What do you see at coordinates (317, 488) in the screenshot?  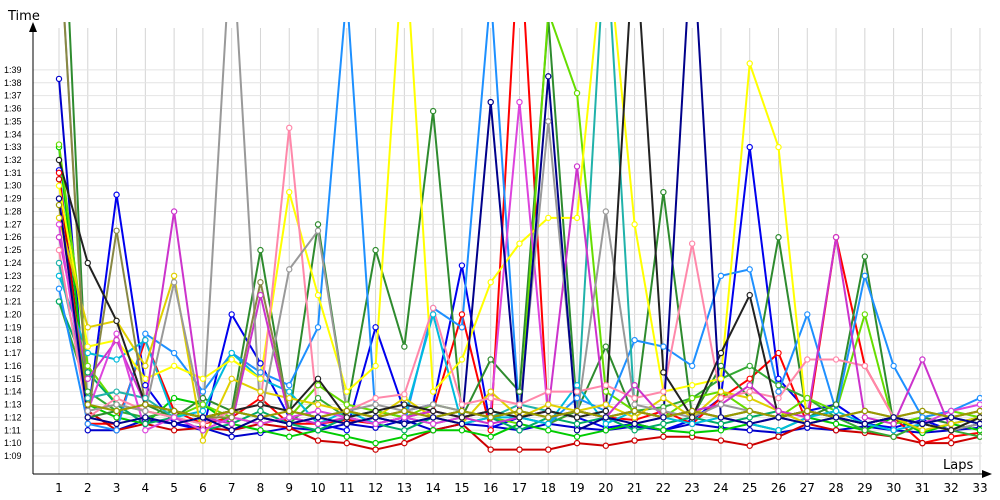 I see `x-tick-label: 10` at bounding box center [317, 488].